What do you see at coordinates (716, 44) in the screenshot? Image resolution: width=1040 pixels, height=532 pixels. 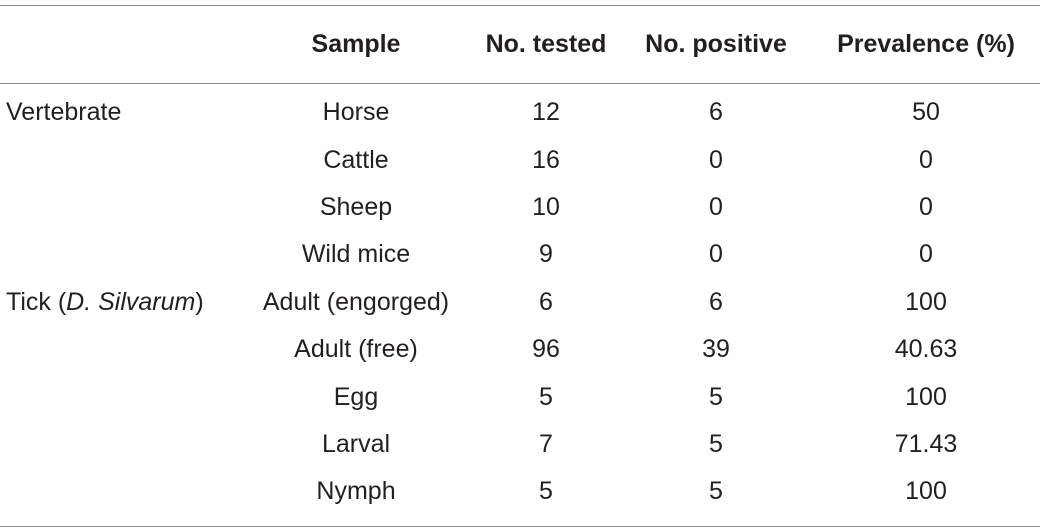 I see `header-no-positive: No. positive` at bounding box center [716, 44].